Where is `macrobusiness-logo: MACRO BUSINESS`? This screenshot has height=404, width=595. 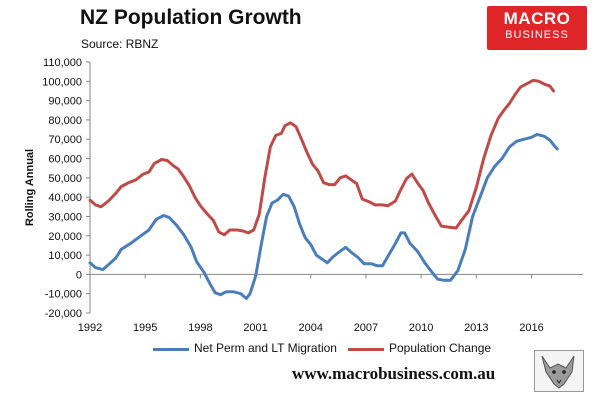
macrobusiness-logo: MACRO BUSINESS is located at coordinates (537, 28).